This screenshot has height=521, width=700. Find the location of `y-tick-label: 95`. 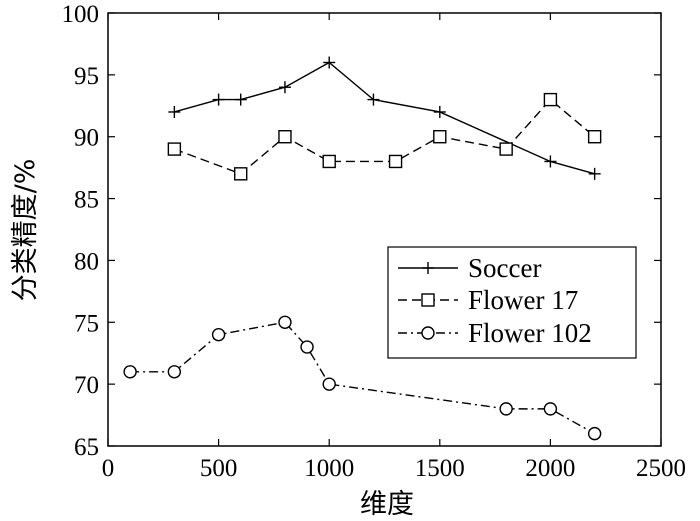

y-tick-label: 95 is located at coordinates (86, 76).